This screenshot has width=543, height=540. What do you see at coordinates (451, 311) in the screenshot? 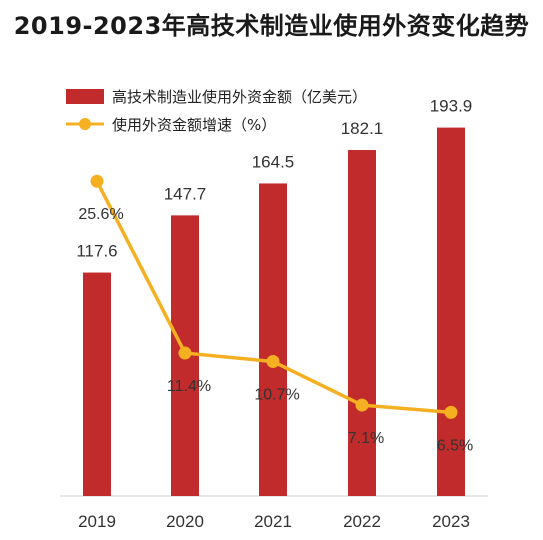
I see `bar-2023` at bounding box center [451, 311].